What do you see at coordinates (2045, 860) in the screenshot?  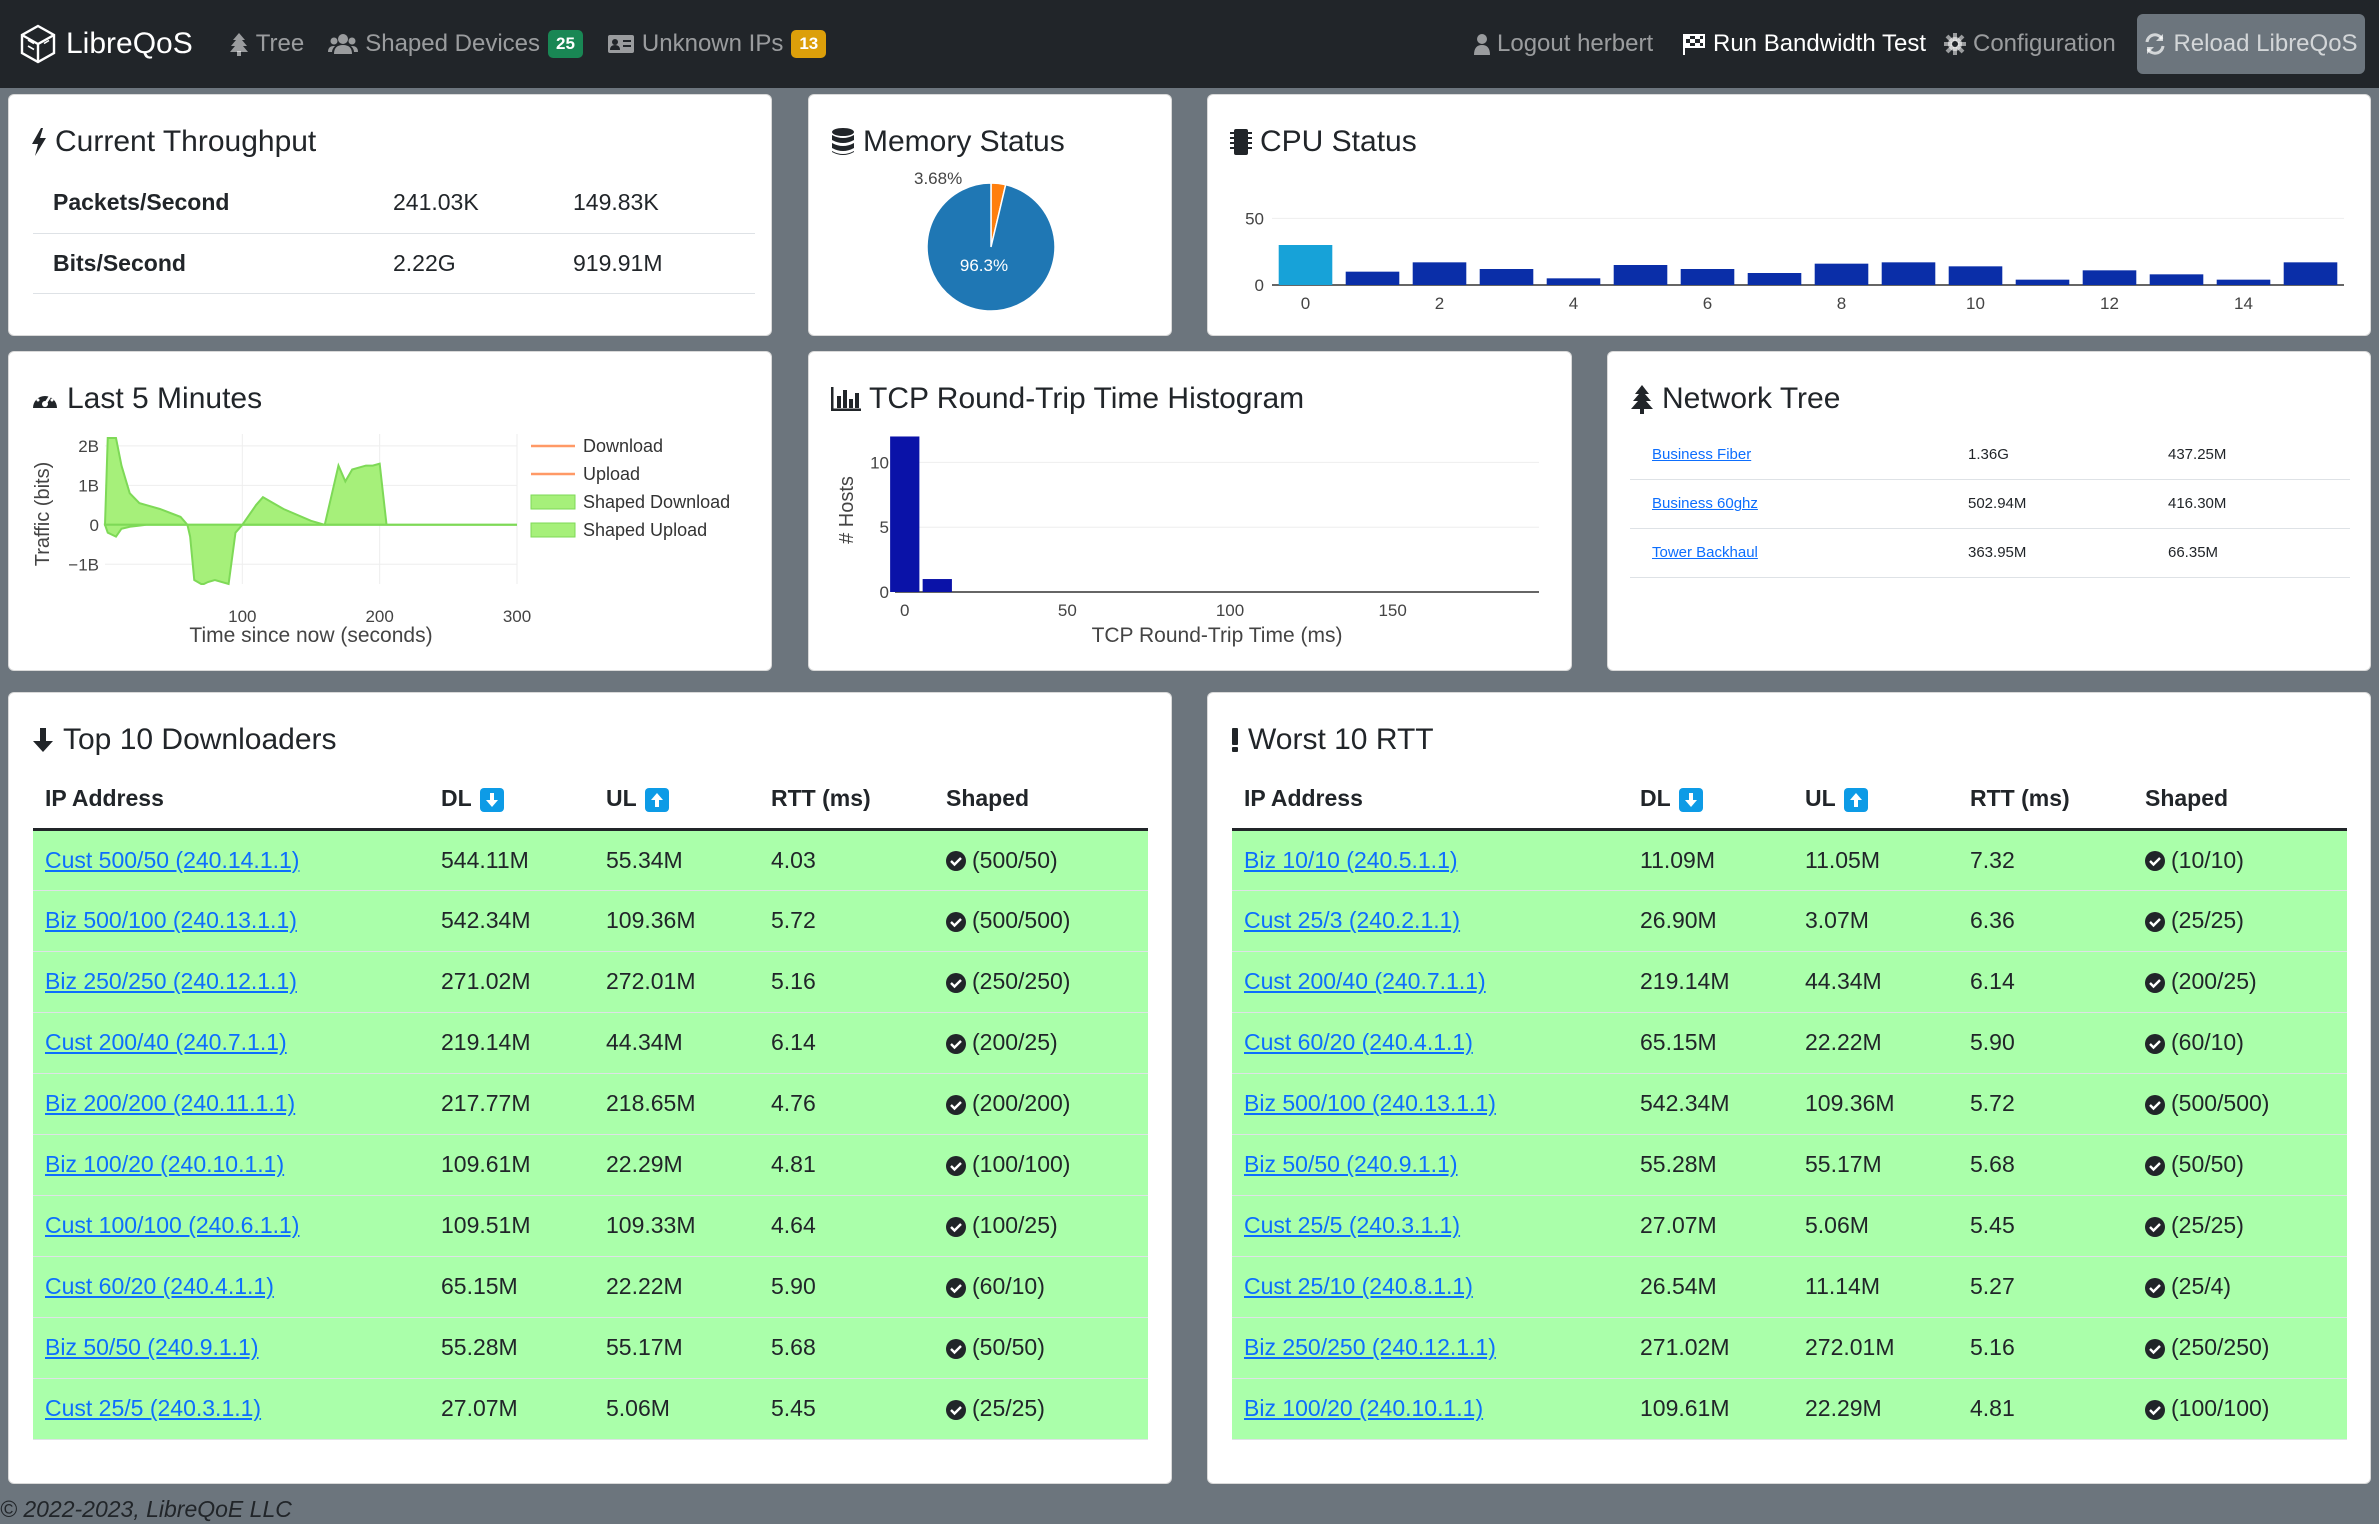 I see `rtt-value: 7.32` at bounding box center [2045, 860].